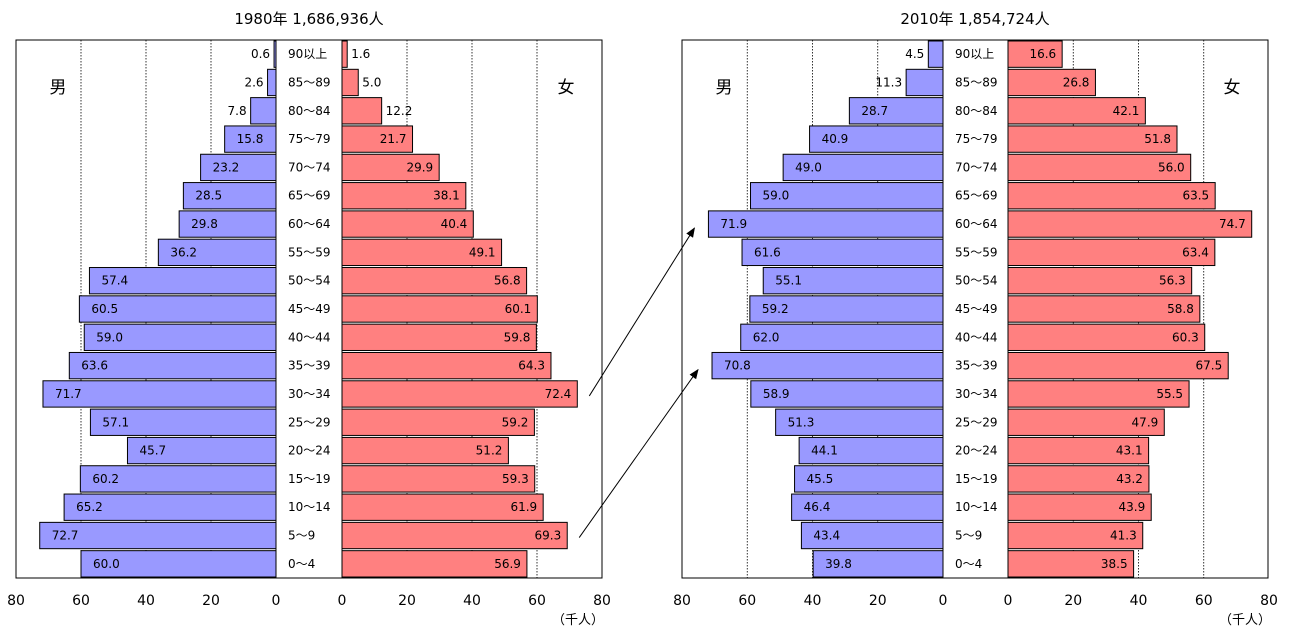 This screenshot has height=631, width=1301. Describe the element at coordinates (309, 337) in the screenshot. I see `pyramid-1-age-label: 40～44` at that location.